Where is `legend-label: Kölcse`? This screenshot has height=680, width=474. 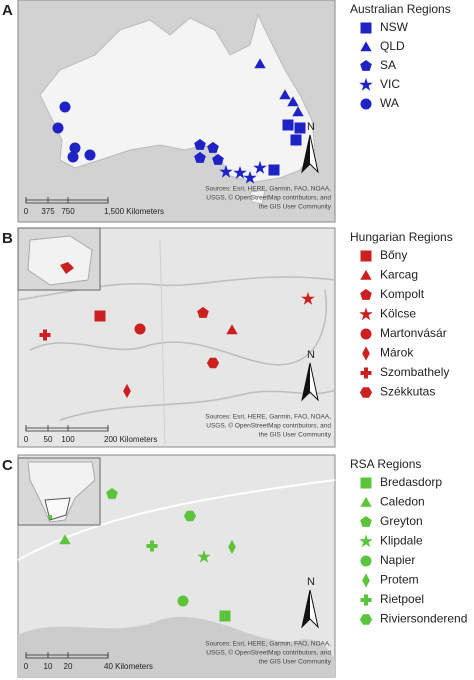 legend-label: Kölcse is located at coordinates (398, 314).